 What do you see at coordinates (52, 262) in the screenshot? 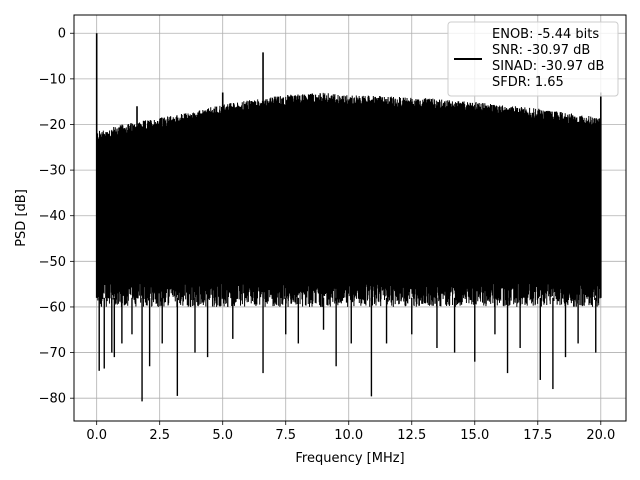
I see `y-tick-label: −50` at bounding box center [52, 262].